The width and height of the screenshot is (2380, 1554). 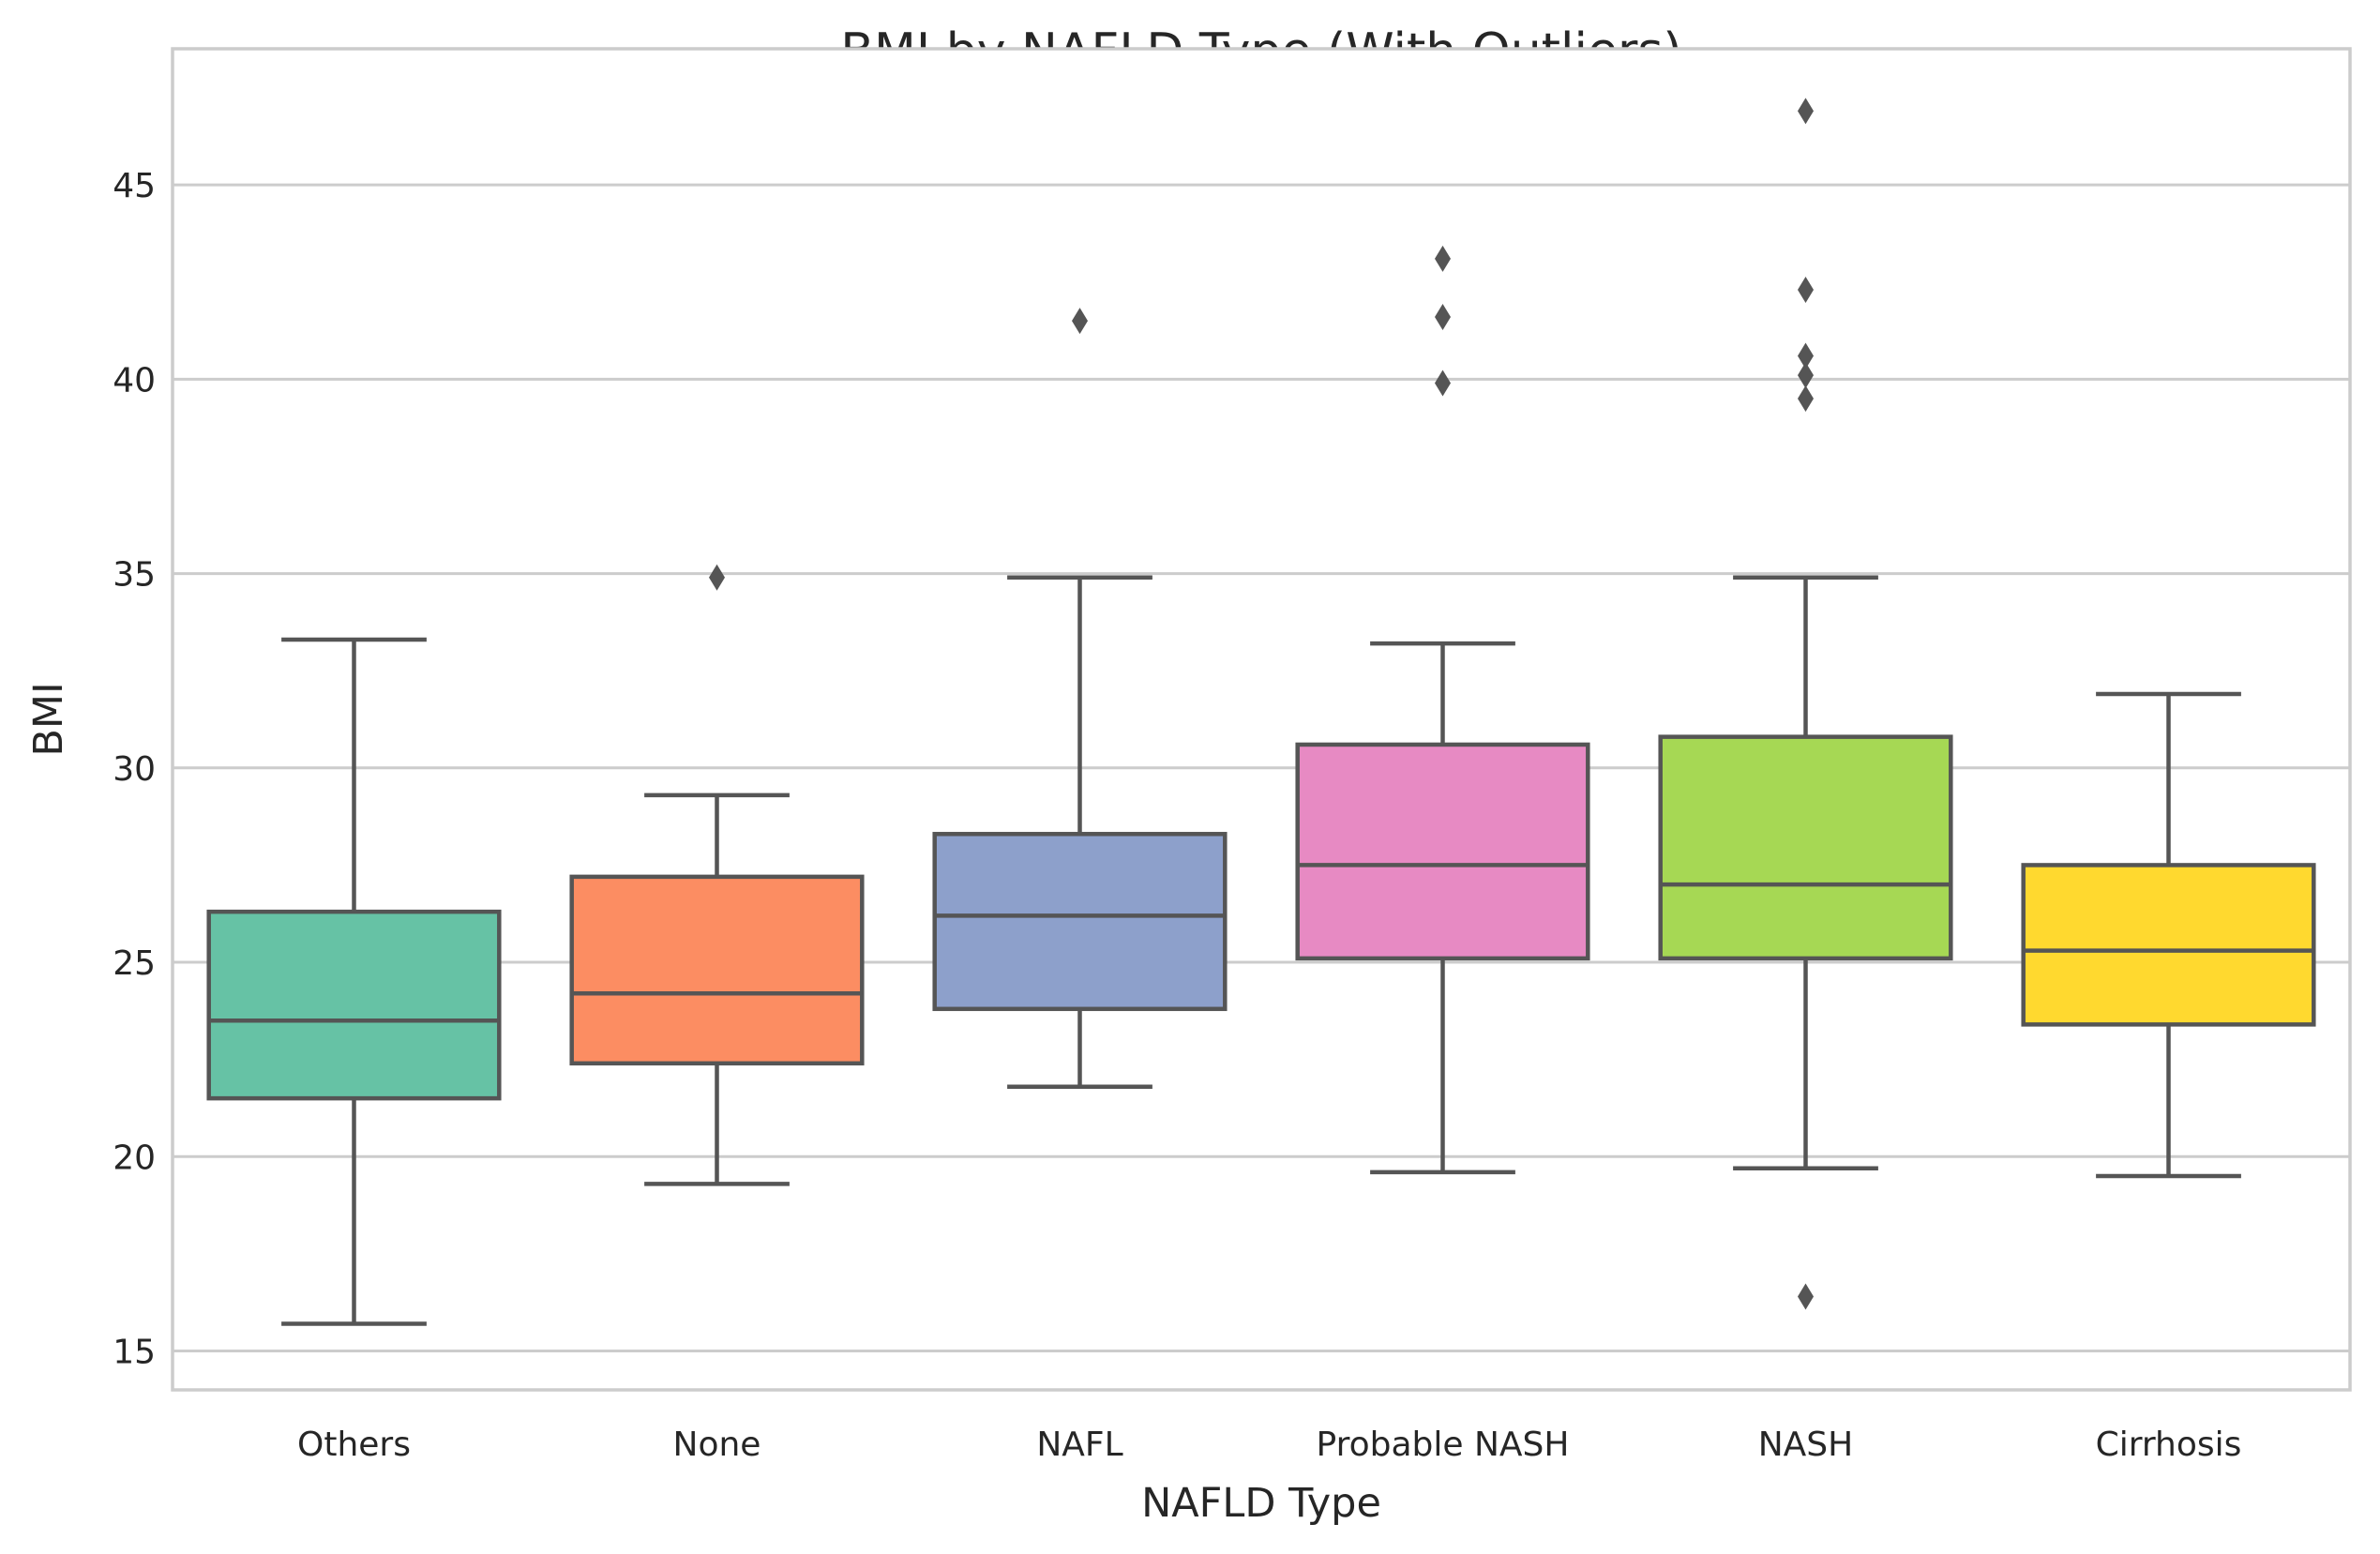 What do you see at coordinates (134, 1158) in the screenshot?
I see `y-tick-label: 20` at bounding box center [134, 1158].